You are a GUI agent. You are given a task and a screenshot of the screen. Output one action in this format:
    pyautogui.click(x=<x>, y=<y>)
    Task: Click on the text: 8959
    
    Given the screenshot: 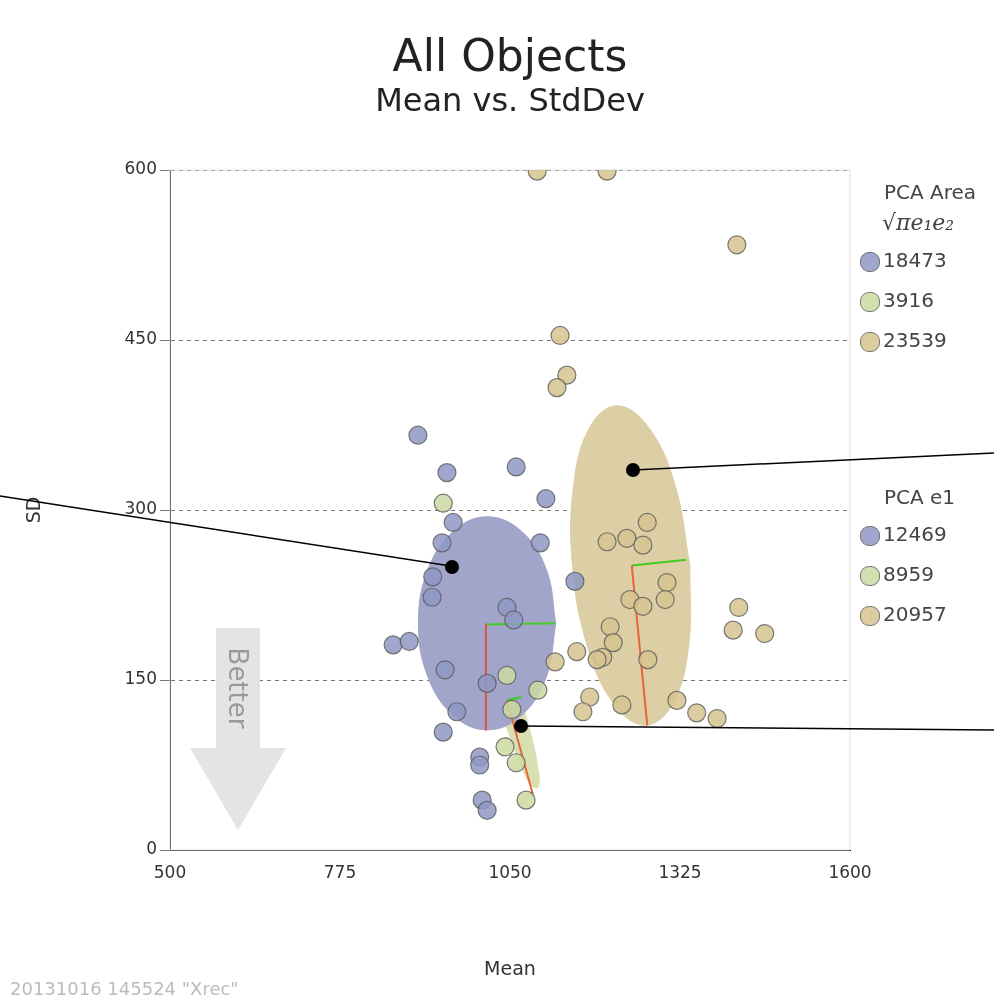 What is the action you would take?
    pyautogui.click(x=908, y=574)
    